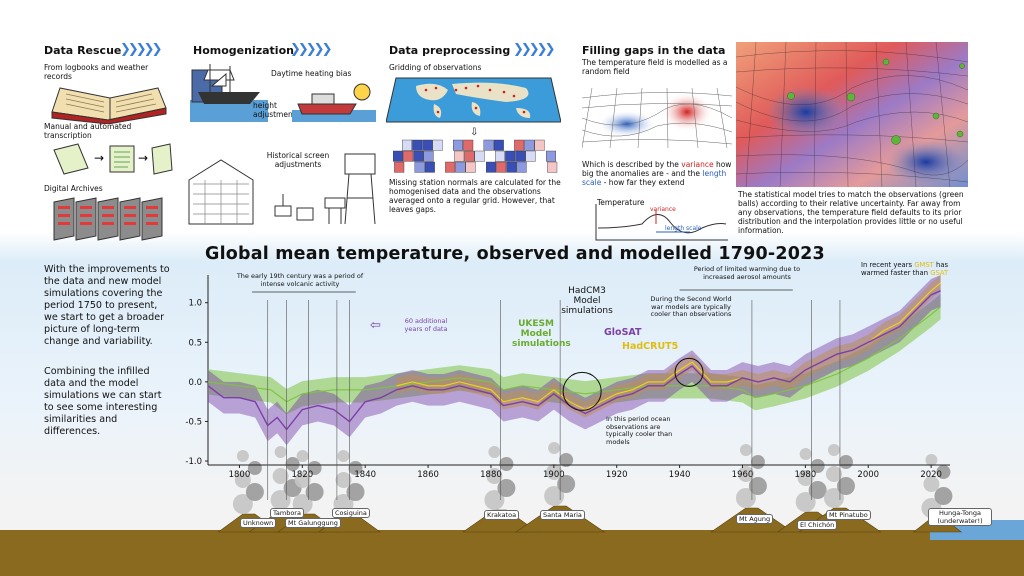 Image resolution: width=1024 pixels, height=576 pixels. Describe the element at coordinates (931, 475) in the screenshot. I see `x-tick-label: 2020` at that location.